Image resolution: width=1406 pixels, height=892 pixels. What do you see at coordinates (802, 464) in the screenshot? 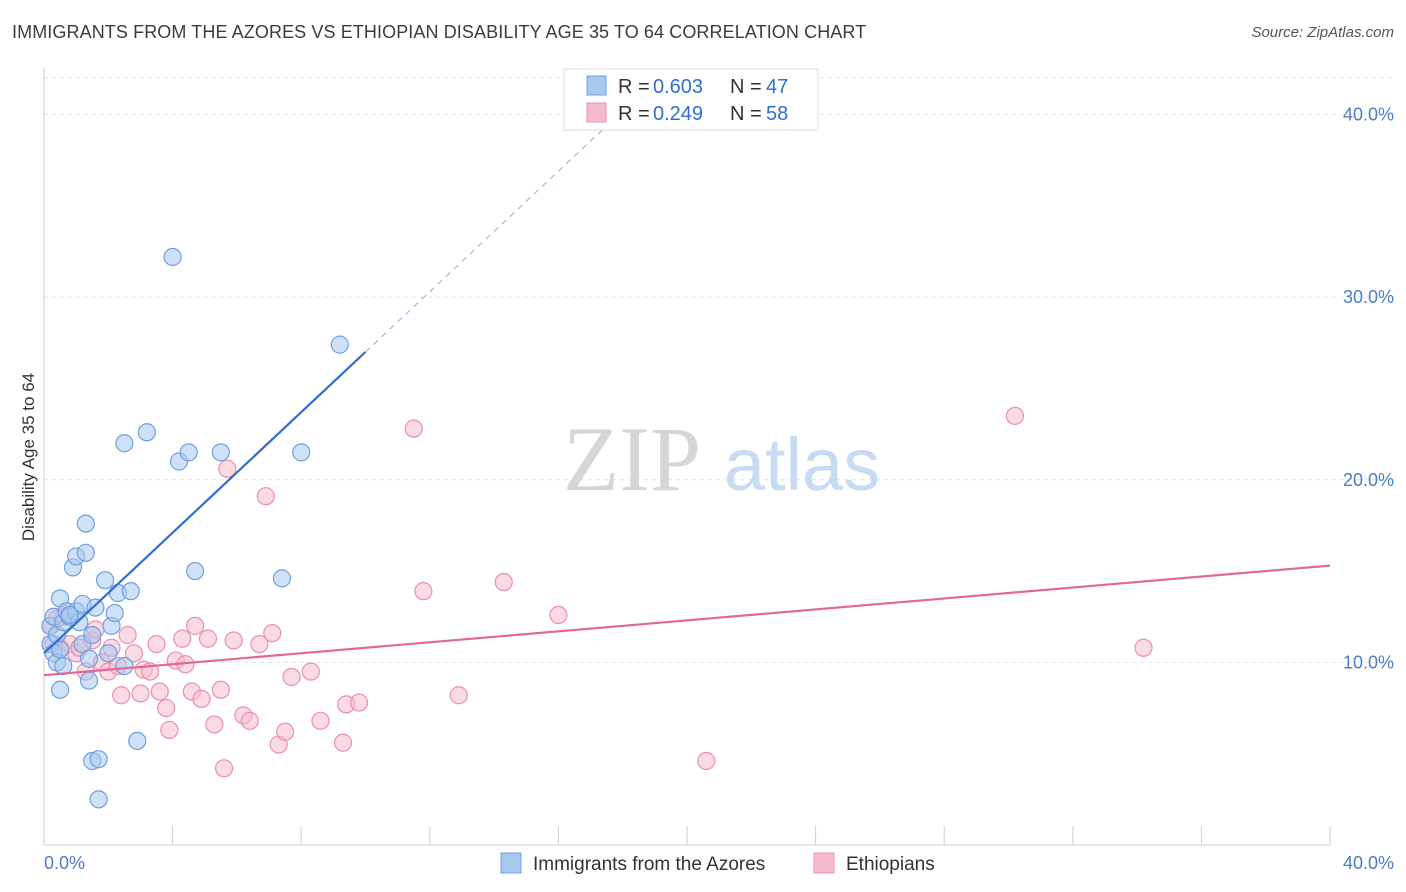
I see `watermark-atlas: atlas` at bounding box center [802, 464].